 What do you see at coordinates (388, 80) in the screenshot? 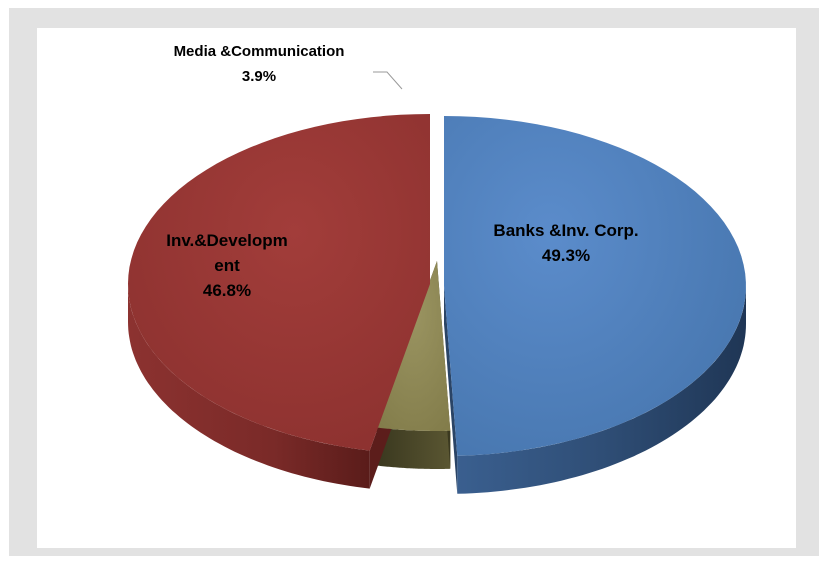
I see `leader-line-media-communication` at bounding box center [388, 80].